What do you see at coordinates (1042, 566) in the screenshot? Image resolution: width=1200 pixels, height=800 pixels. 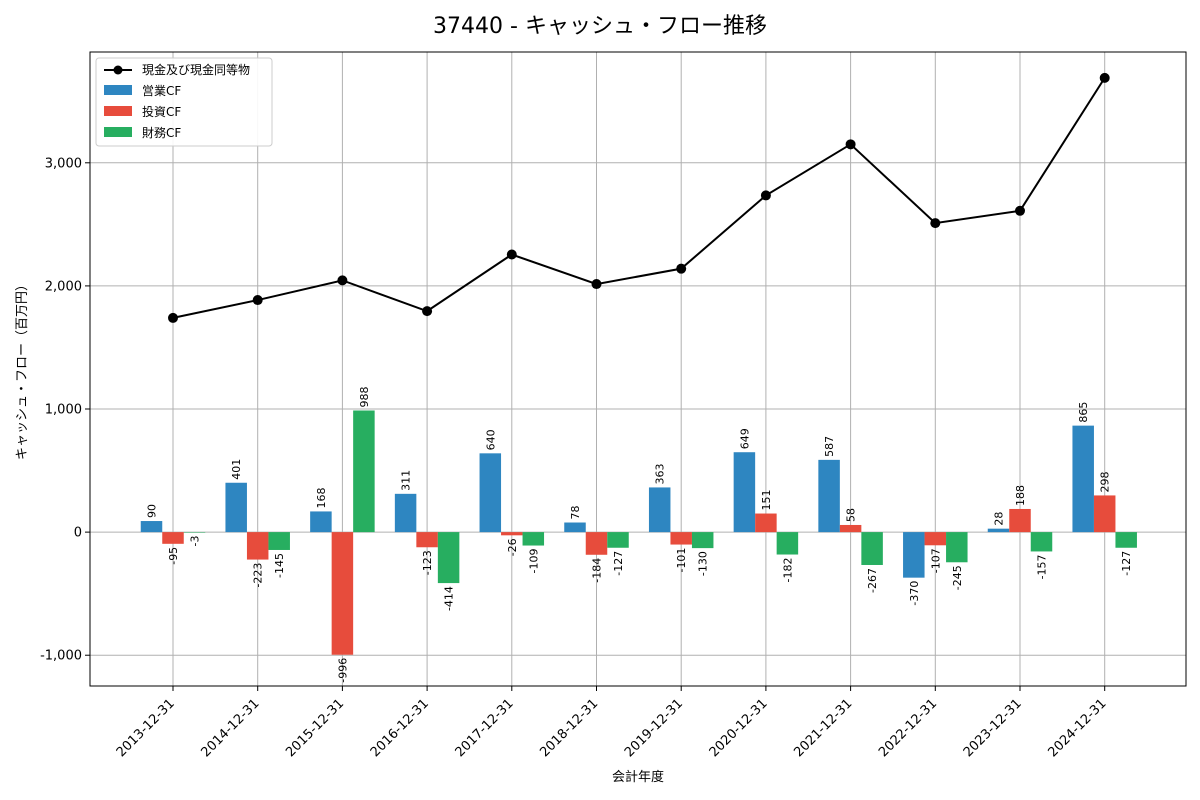 I see `bar-value-label: -157` at bounding box center [1042, 566].